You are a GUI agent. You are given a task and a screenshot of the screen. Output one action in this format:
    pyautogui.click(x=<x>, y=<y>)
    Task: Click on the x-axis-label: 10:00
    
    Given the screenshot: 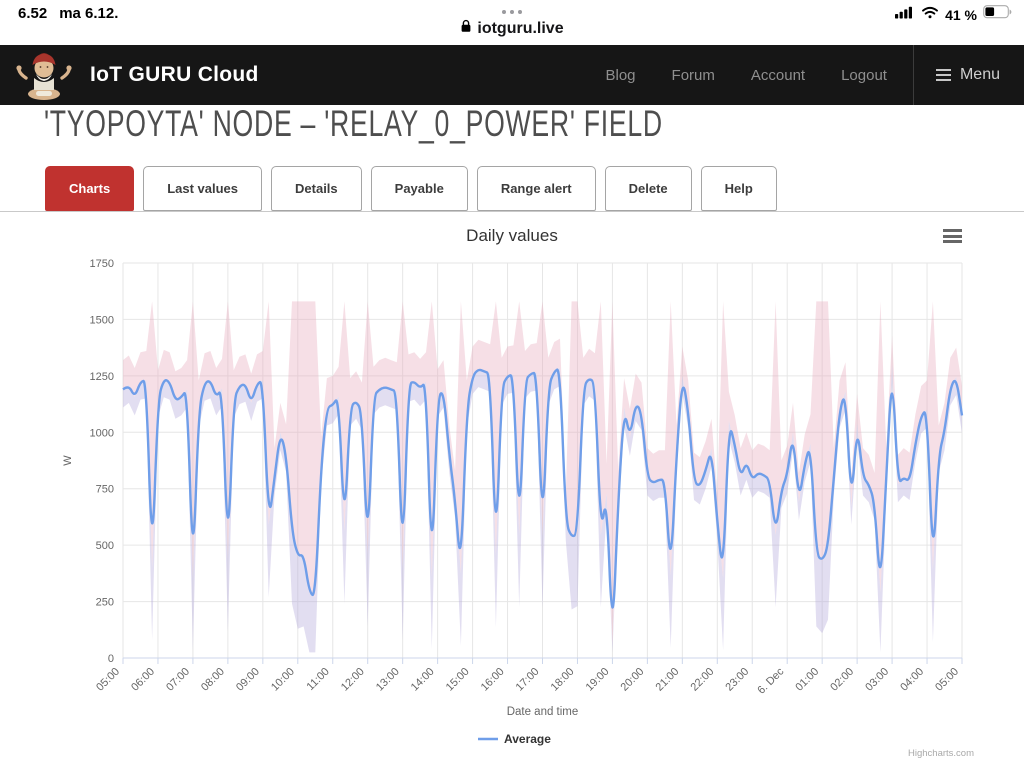 What is the action you would take?
    pyautogui.click(x=283, y=680)
    